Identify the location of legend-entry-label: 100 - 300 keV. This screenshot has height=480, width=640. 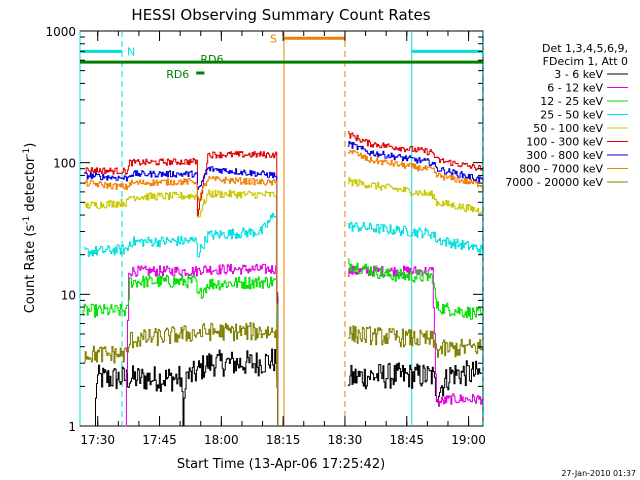
(564, 142).